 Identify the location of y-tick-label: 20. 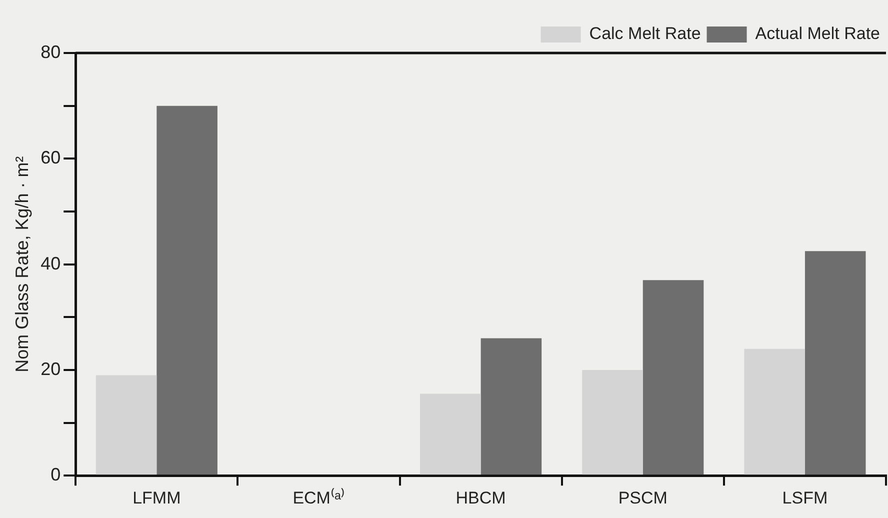
(50, 368).